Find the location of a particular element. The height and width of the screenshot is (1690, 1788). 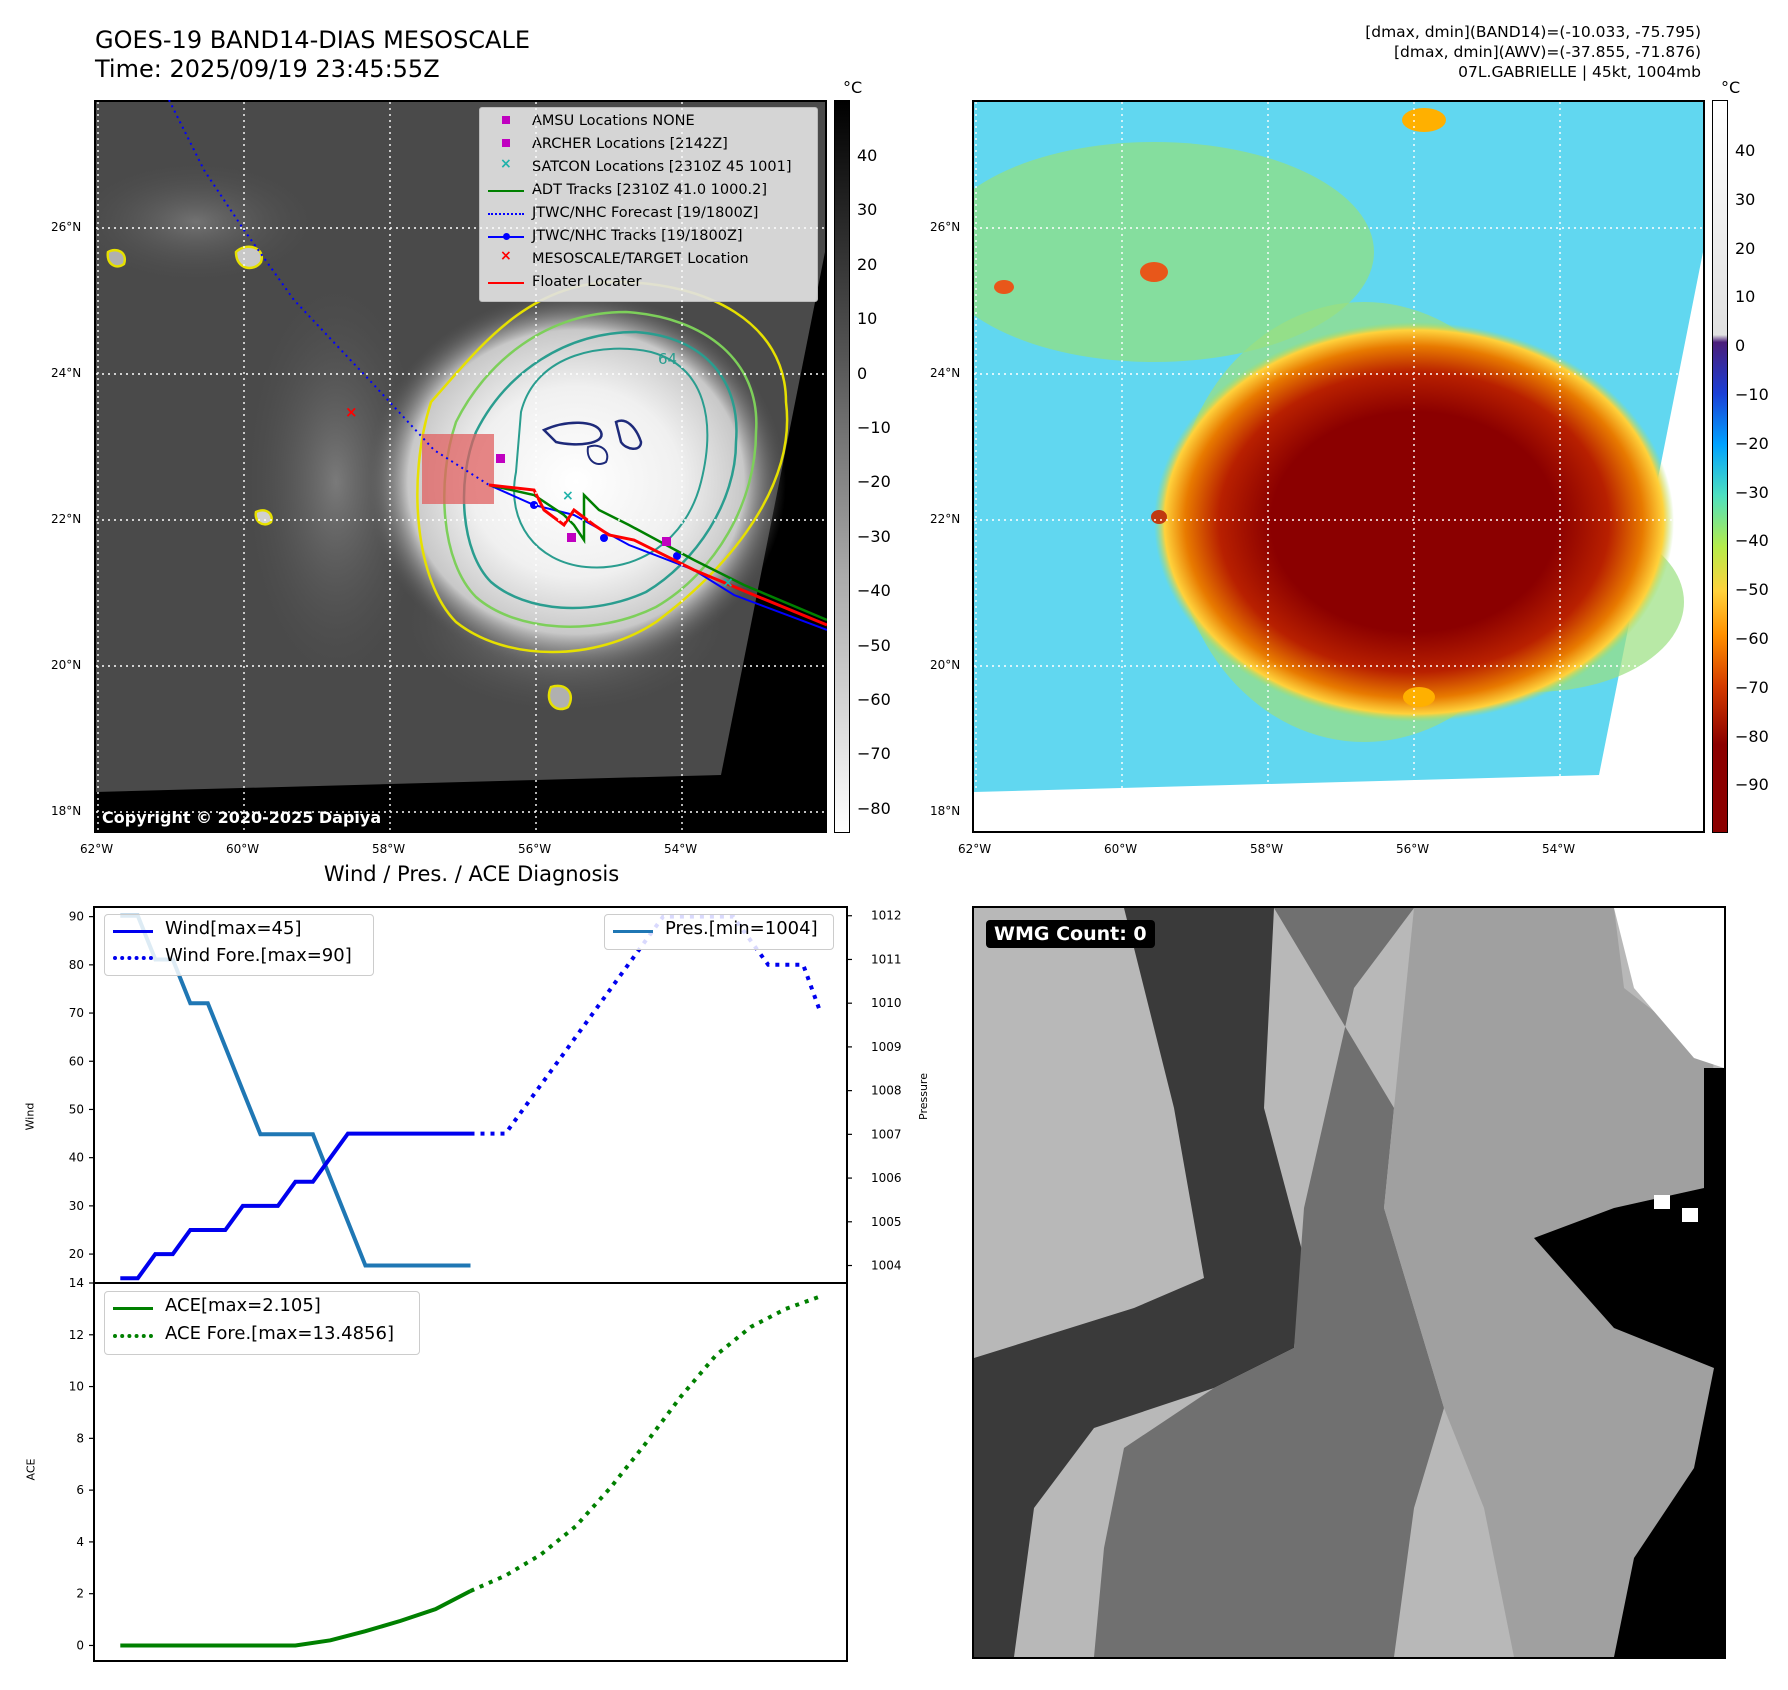

ace-ytick-label: 10 is located at coordinates (76, 1387).